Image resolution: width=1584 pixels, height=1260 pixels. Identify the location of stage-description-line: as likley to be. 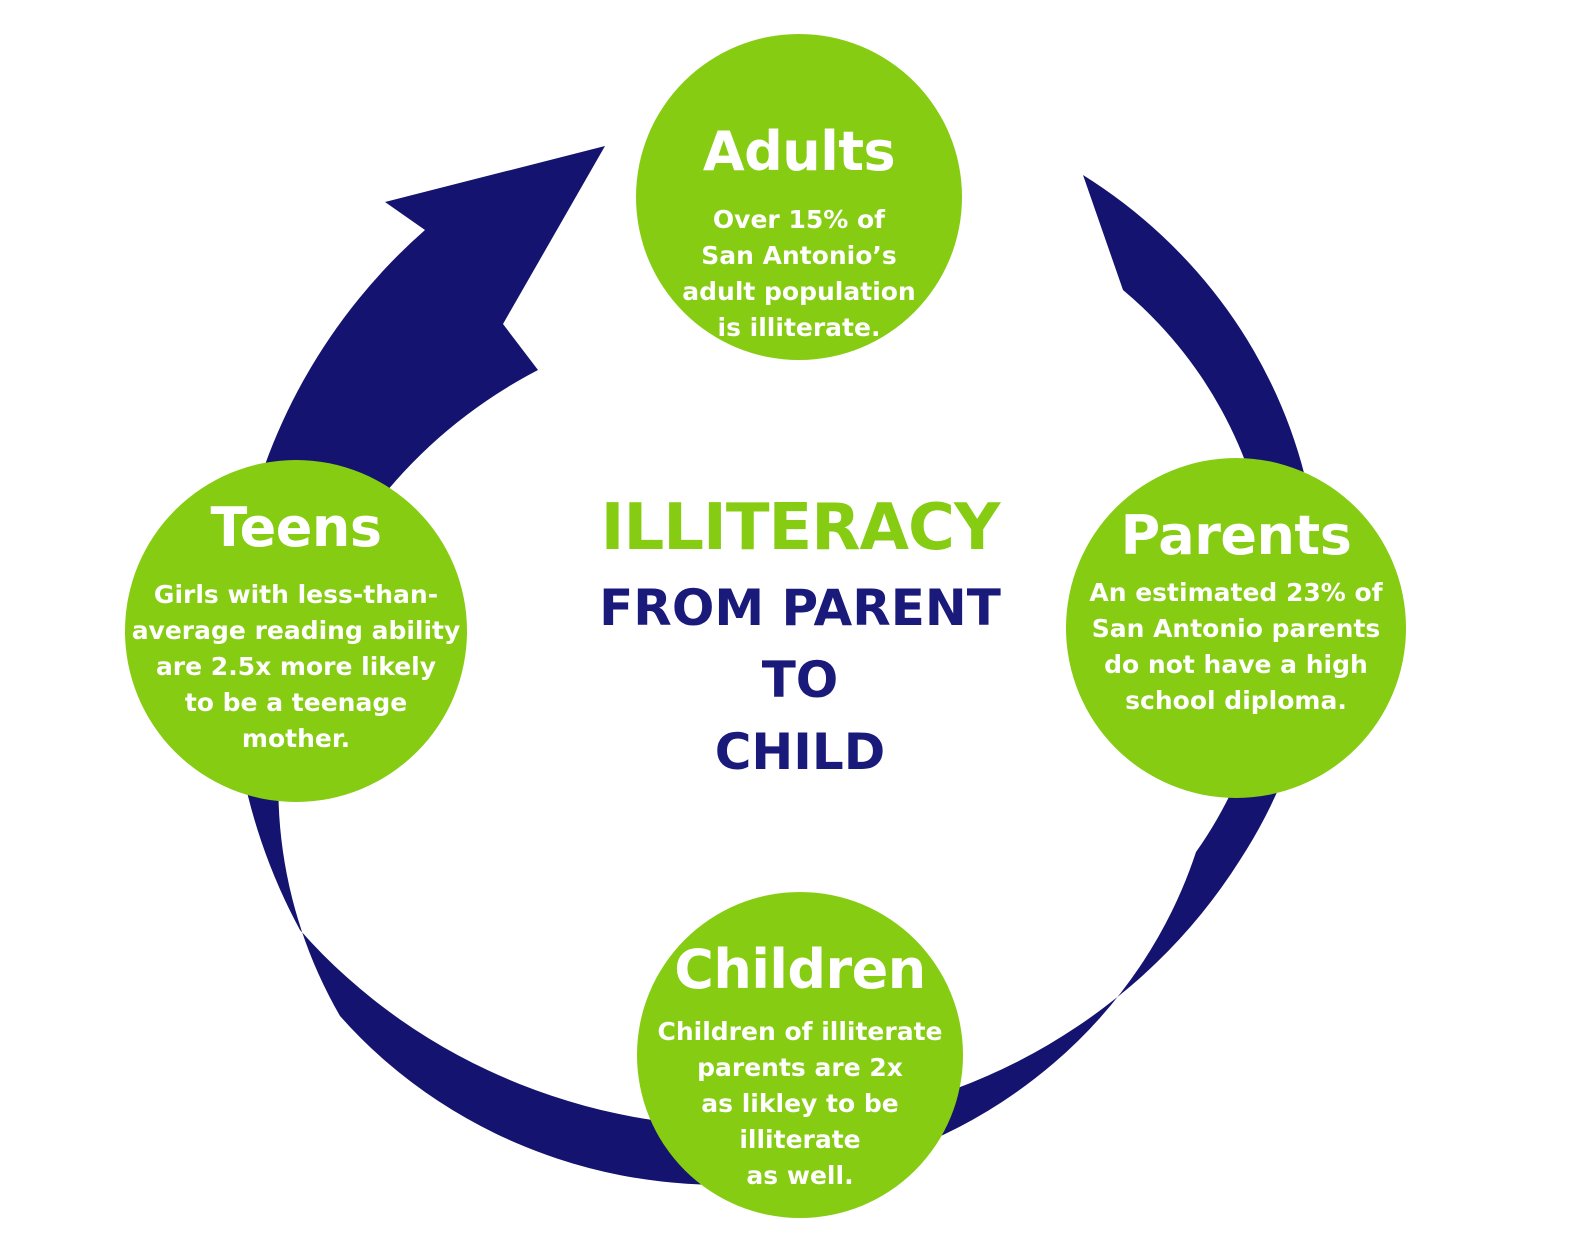
(800, 1103).